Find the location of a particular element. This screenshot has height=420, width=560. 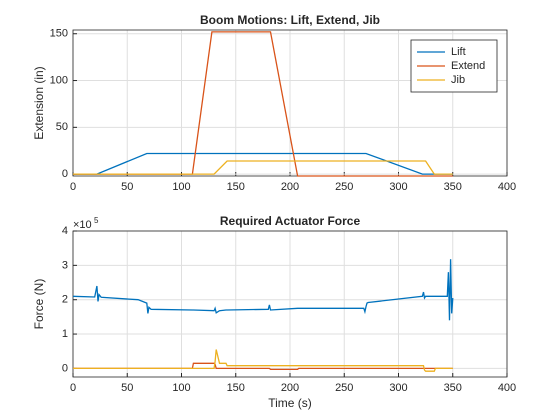

chart-title: Required Actuator Force is located at coordinates (290, 221).